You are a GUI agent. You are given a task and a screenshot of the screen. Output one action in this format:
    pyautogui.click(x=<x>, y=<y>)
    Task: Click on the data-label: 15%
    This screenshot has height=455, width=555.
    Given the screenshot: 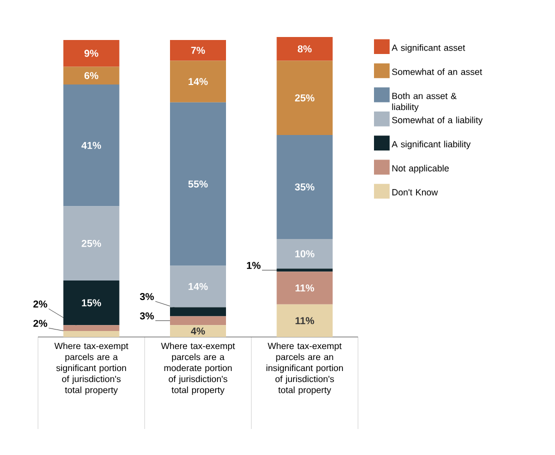 What is the action you would take?
    pyautogui.click(x=92, y=302)
    